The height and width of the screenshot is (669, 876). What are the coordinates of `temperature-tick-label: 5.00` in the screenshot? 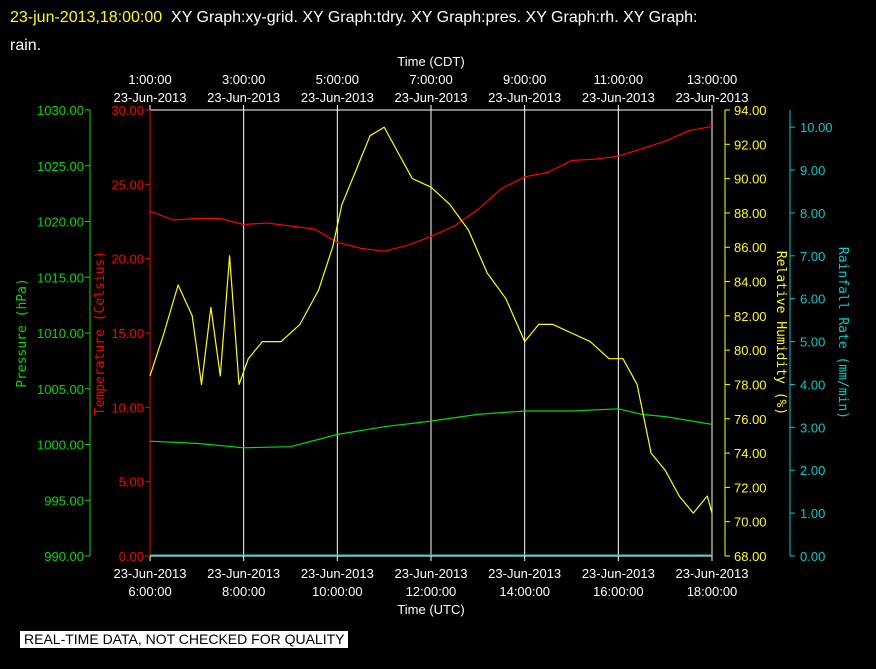 It's located at (131, 482).